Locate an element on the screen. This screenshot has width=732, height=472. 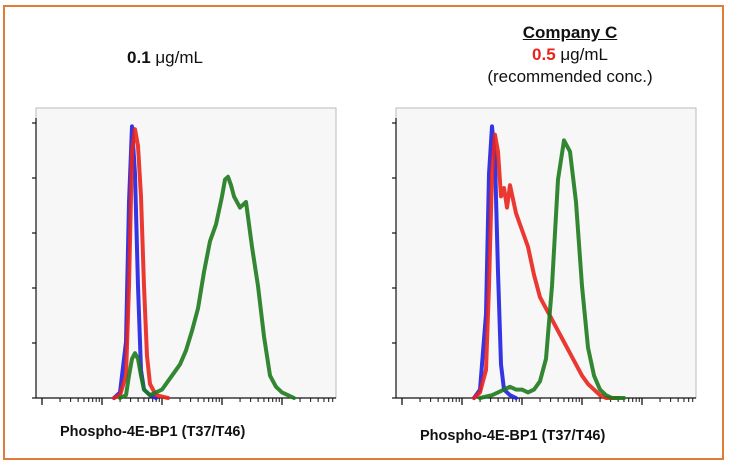
right-x-axis-label: Phospho-4E-BP1 (T37/T46) is located at coordinates (513, 436).